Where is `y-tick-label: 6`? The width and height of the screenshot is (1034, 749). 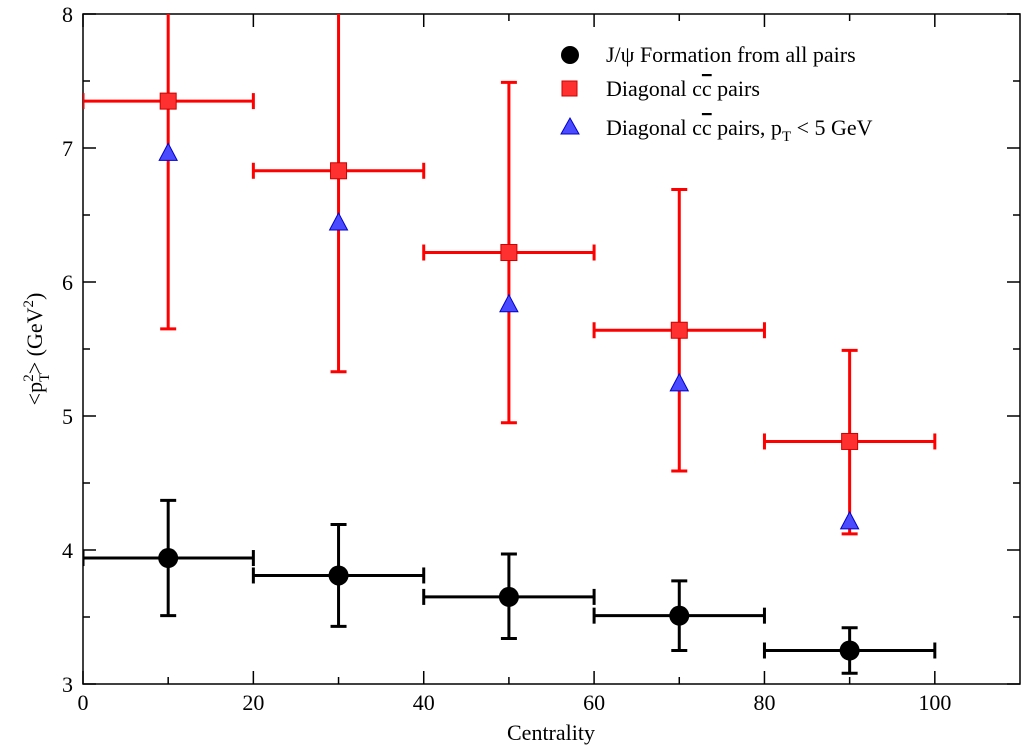 y-tick-label: 6 is located at coordinates (67, 282).